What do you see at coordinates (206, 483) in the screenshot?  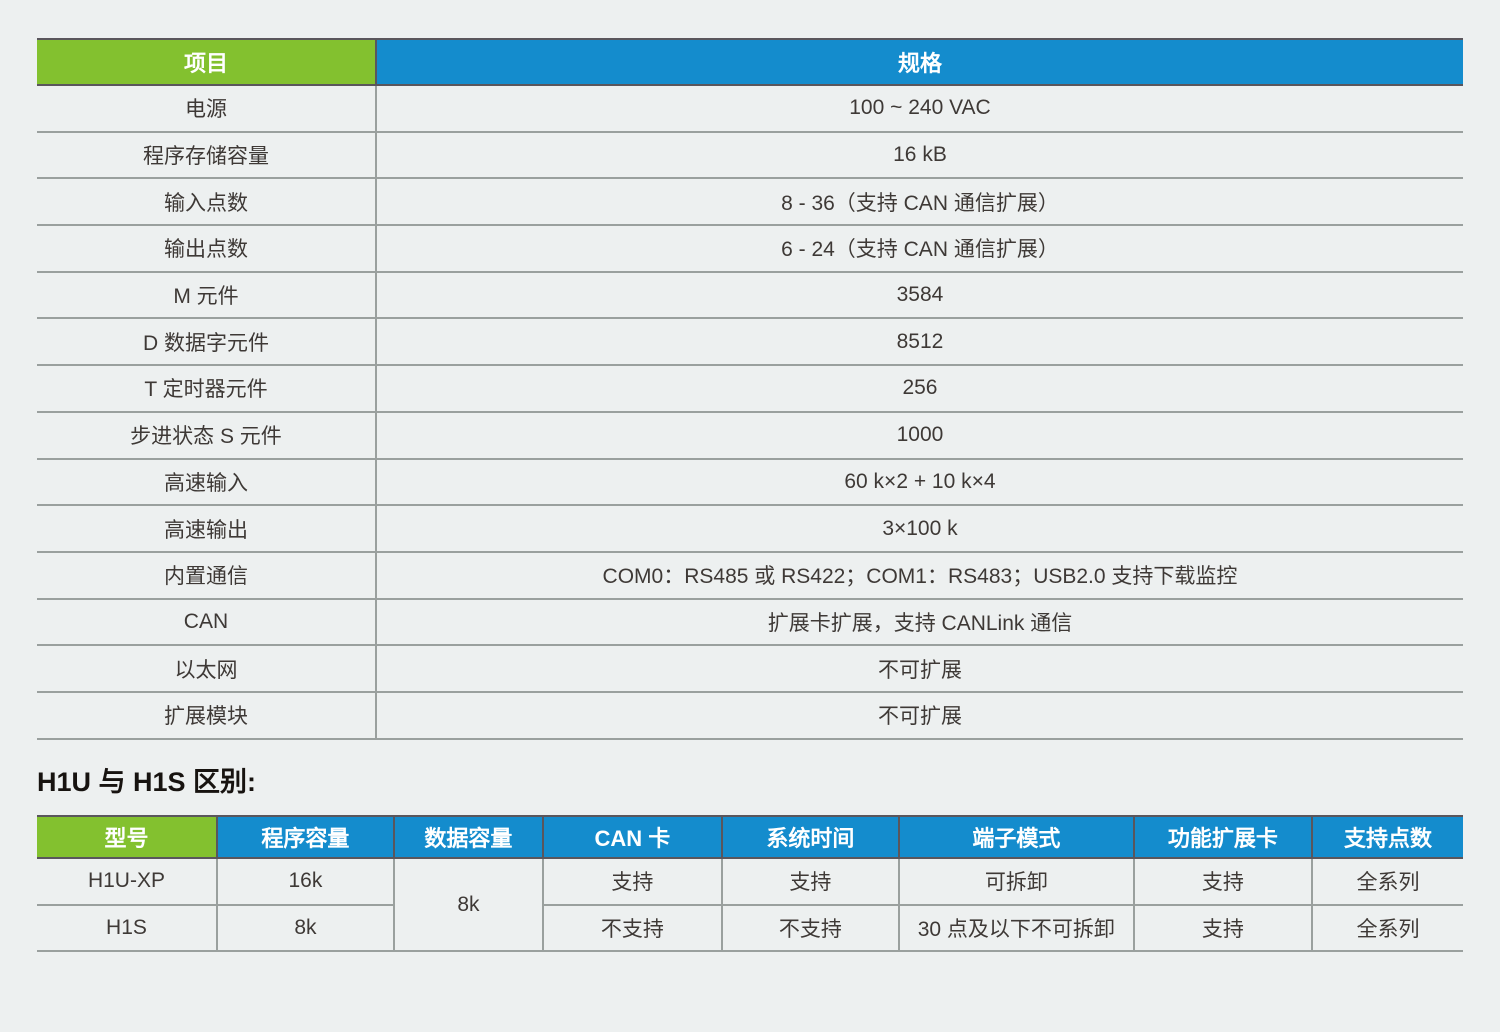 I see `spec-item-cell: 高速输入` at bounding box center [206, 483].